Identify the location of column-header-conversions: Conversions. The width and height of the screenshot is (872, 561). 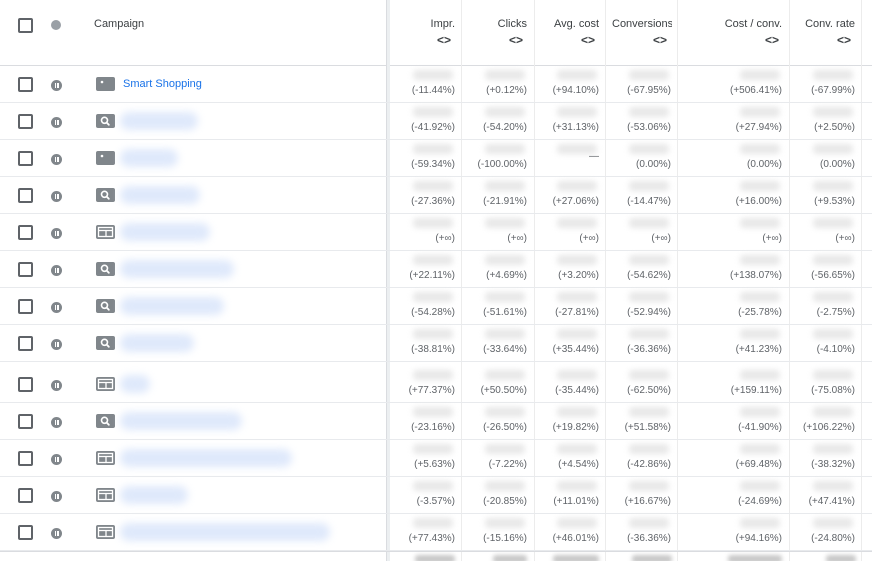
(642, 24).